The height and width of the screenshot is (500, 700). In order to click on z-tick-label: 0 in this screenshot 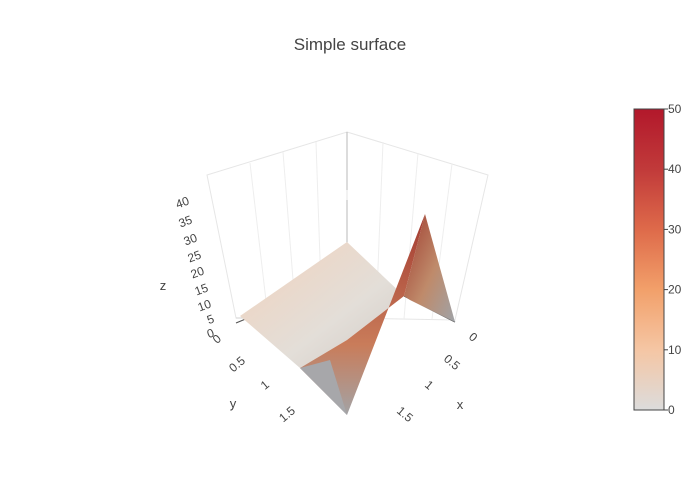, I will do `click(210, 334)`.